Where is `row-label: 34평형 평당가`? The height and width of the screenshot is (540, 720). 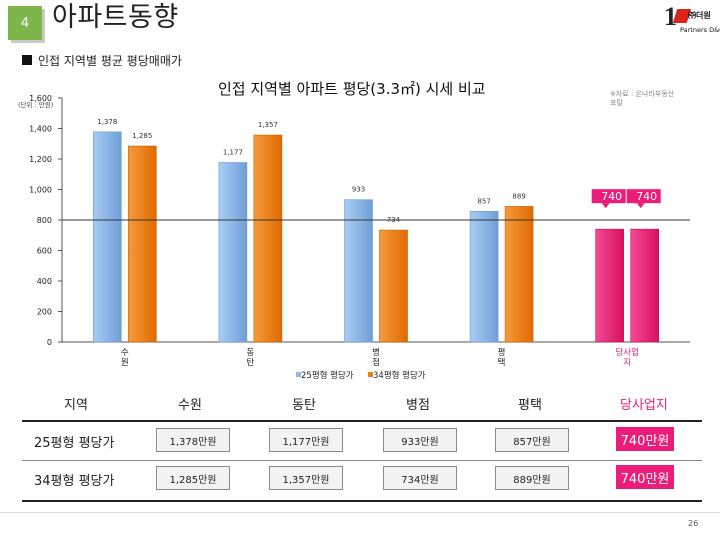 row-label: 34평형 평당가 is located at coordinates (74, 481).